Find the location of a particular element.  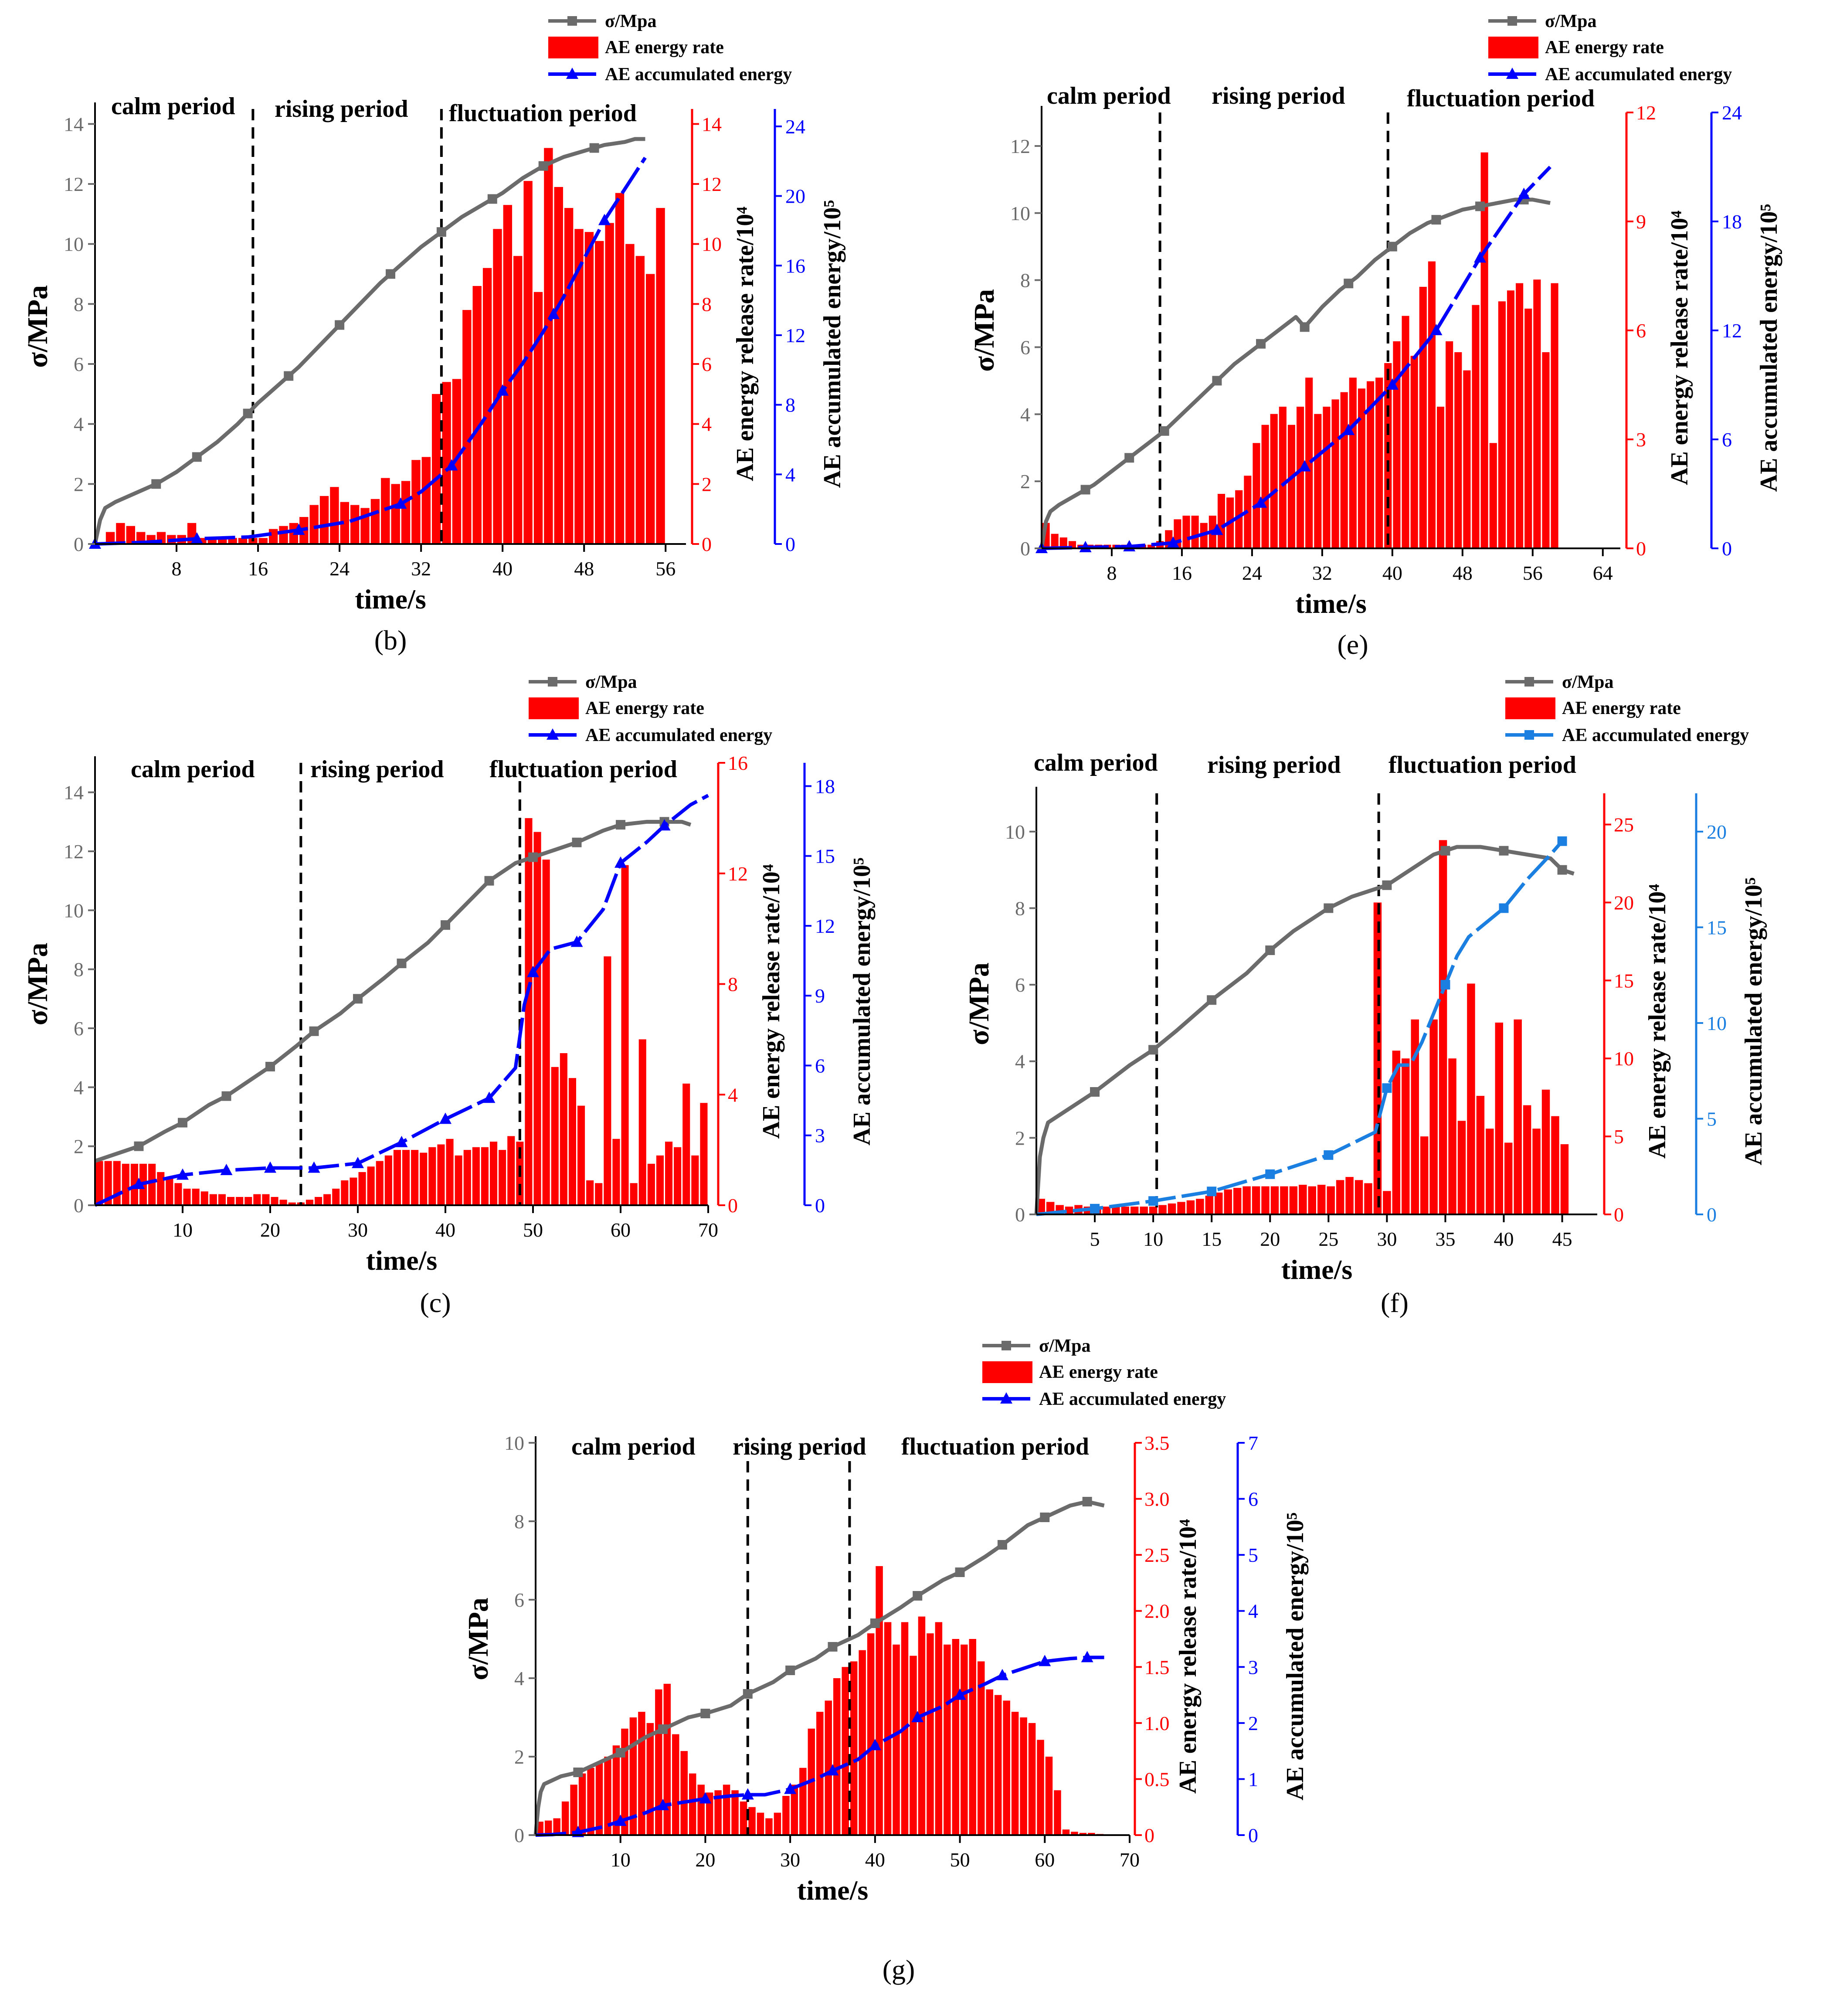

legend-stress-label: σ/Mpa is located at coordinates (611, 682).